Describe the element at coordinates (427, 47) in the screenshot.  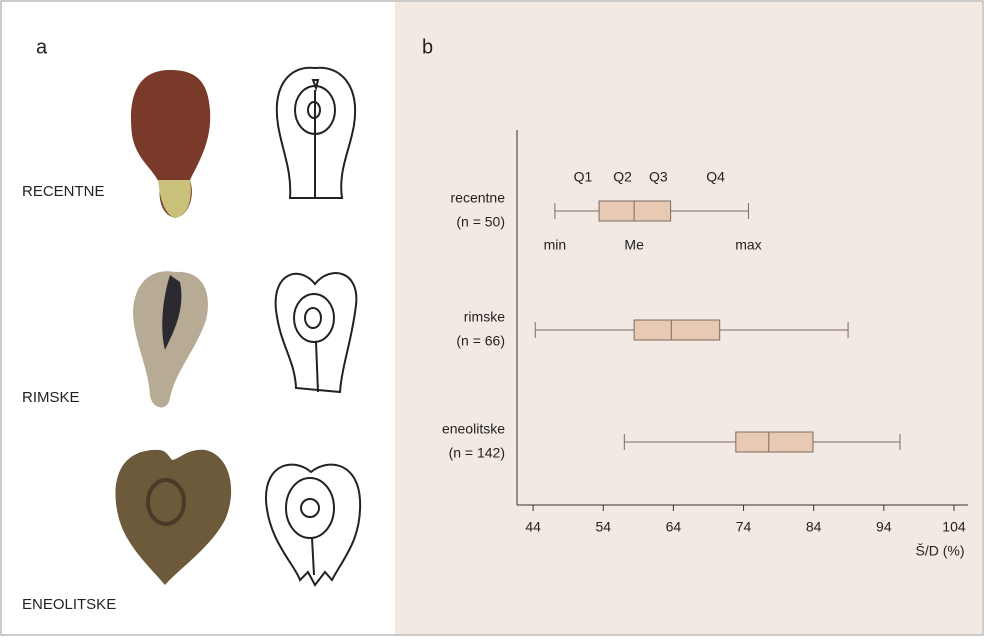
I see `panel-label: b` at that location.